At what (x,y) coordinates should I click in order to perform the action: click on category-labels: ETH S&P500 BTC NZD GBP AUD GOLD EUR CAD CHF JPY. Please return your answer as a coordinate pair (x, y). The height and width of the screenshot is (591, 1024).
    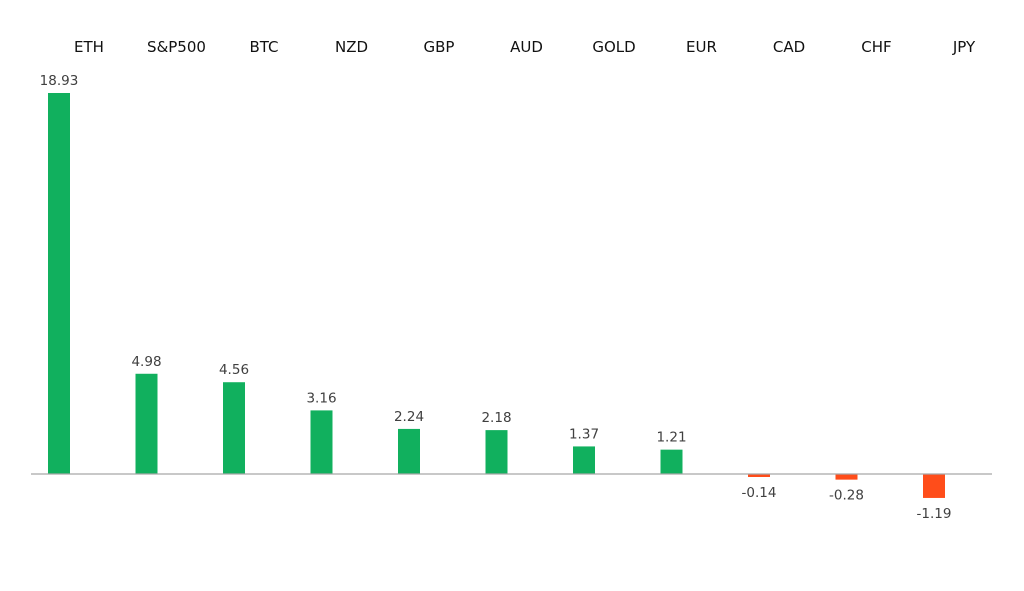
    Looking at the image, I should click on (525, 47).